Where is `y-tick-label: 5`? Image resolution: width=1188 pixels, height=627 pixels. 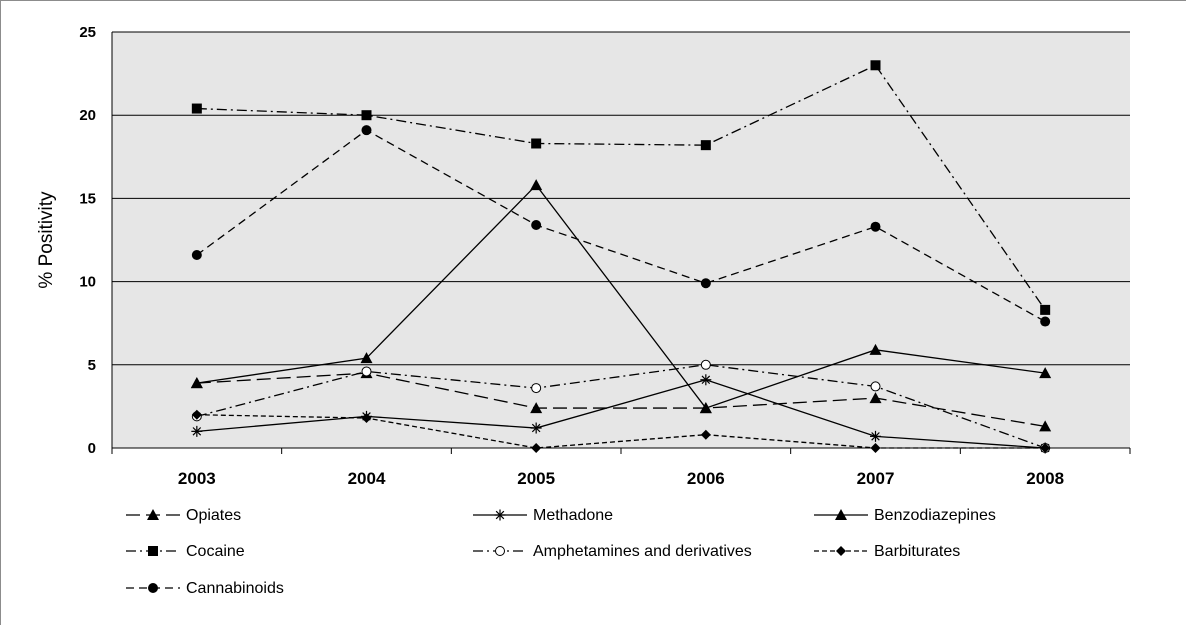
y-tick-label: 5 is located at coordinates (92, 365).